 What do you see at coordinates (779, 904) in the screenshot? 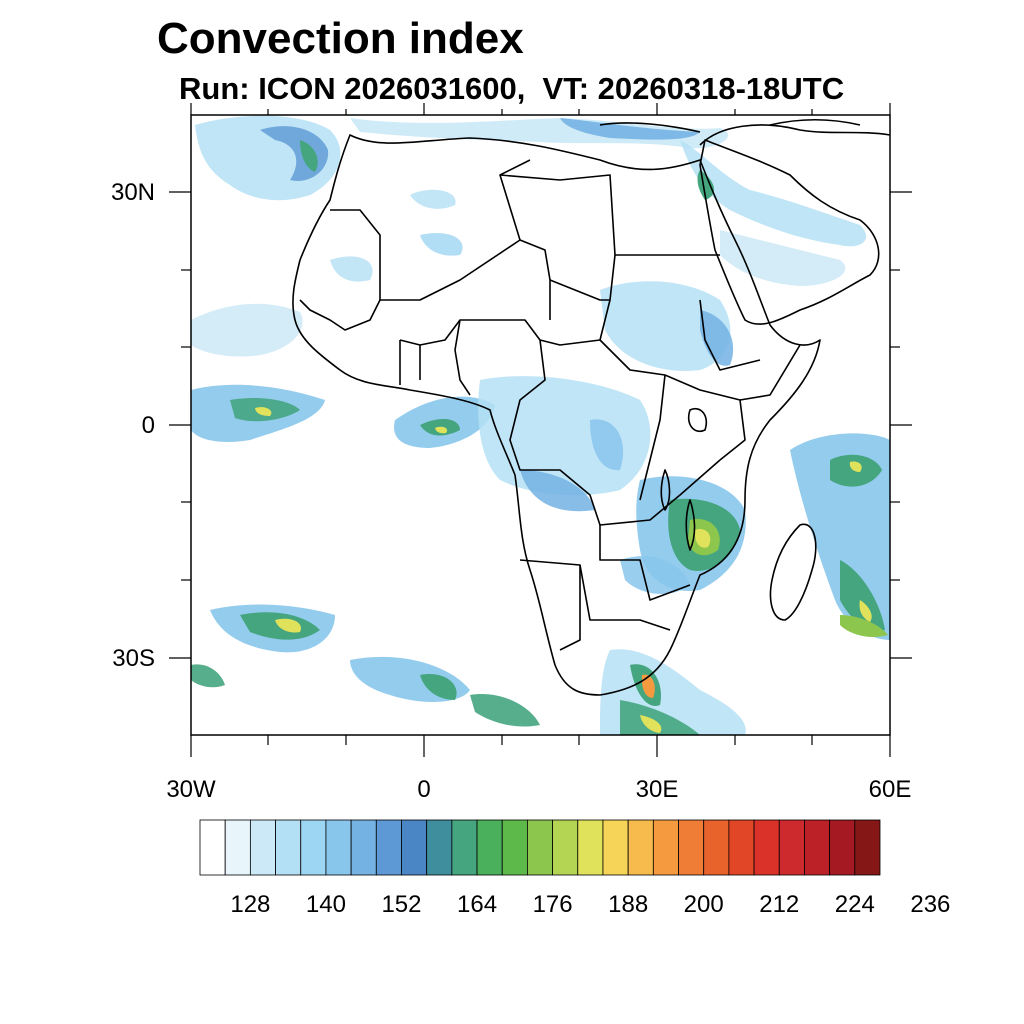
I see `colorbar-tick-label: 212` at bounding box center [779, 904].